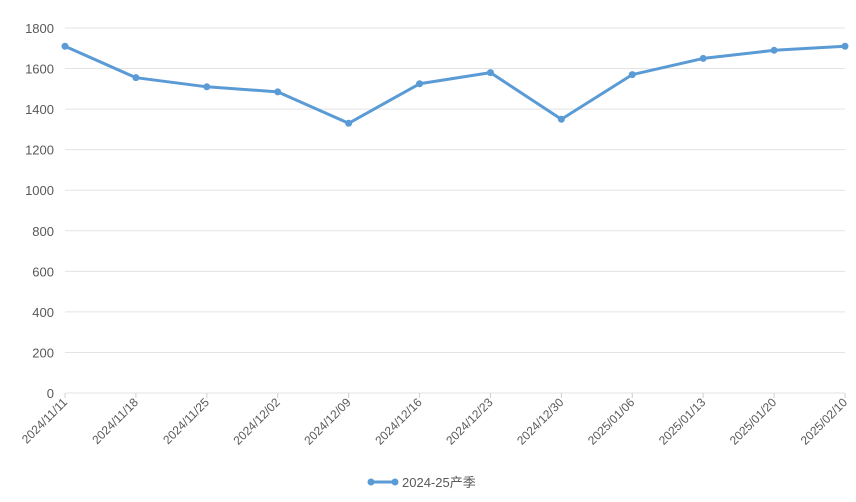  I want to click on y-tick-label: 200, so click(43, 352).